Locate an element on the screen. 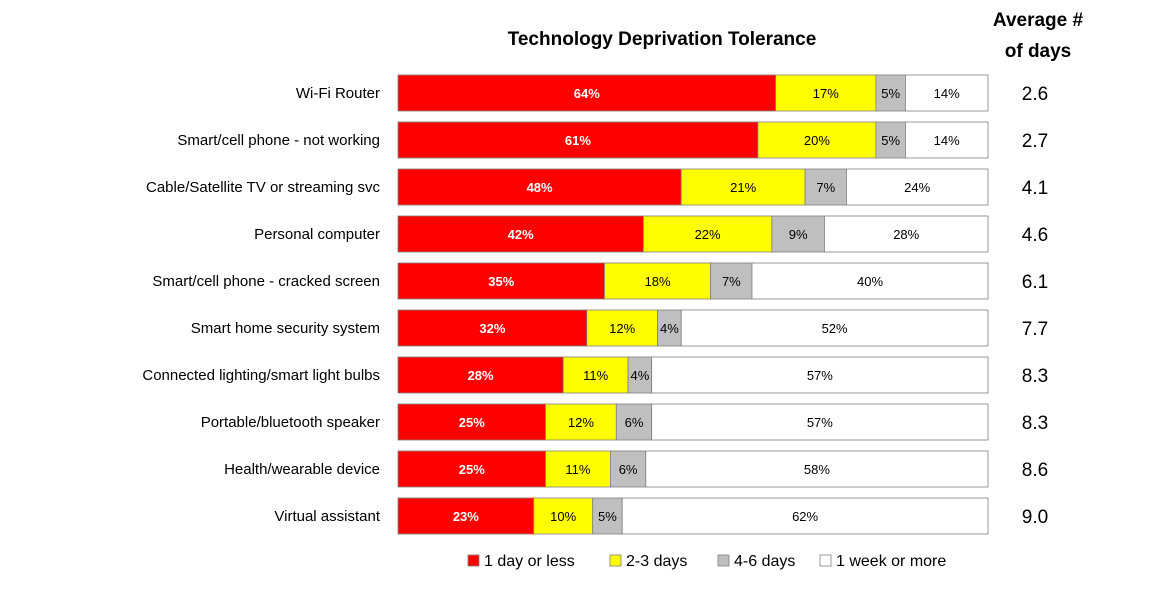  legend-item-1-day-or-less: 1 day or less is located at coordinates (521, 561).